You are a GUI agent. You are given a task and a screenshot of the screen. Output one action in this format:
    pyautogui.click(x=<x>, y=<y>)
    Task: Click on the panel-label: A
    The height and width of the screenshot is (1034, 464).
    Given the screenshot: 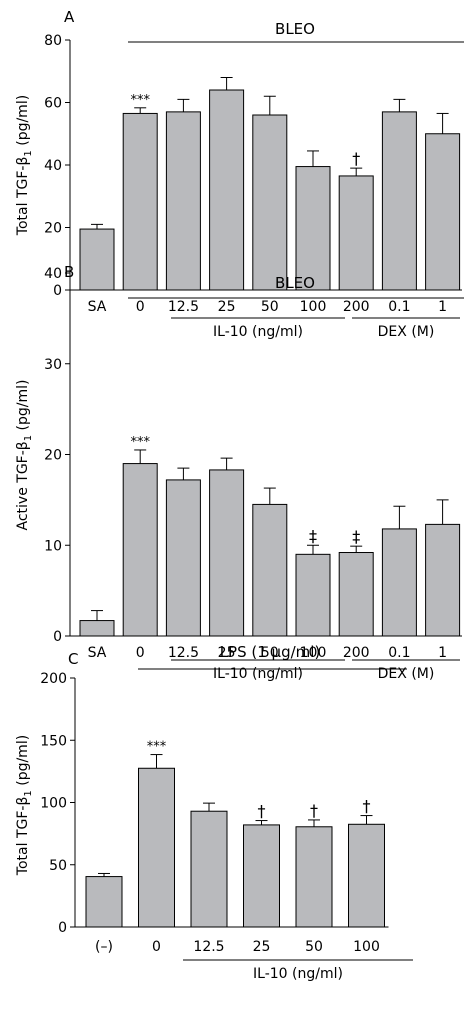 What is the action you would take?
    pyautogui.click(x=69, y=17)
    